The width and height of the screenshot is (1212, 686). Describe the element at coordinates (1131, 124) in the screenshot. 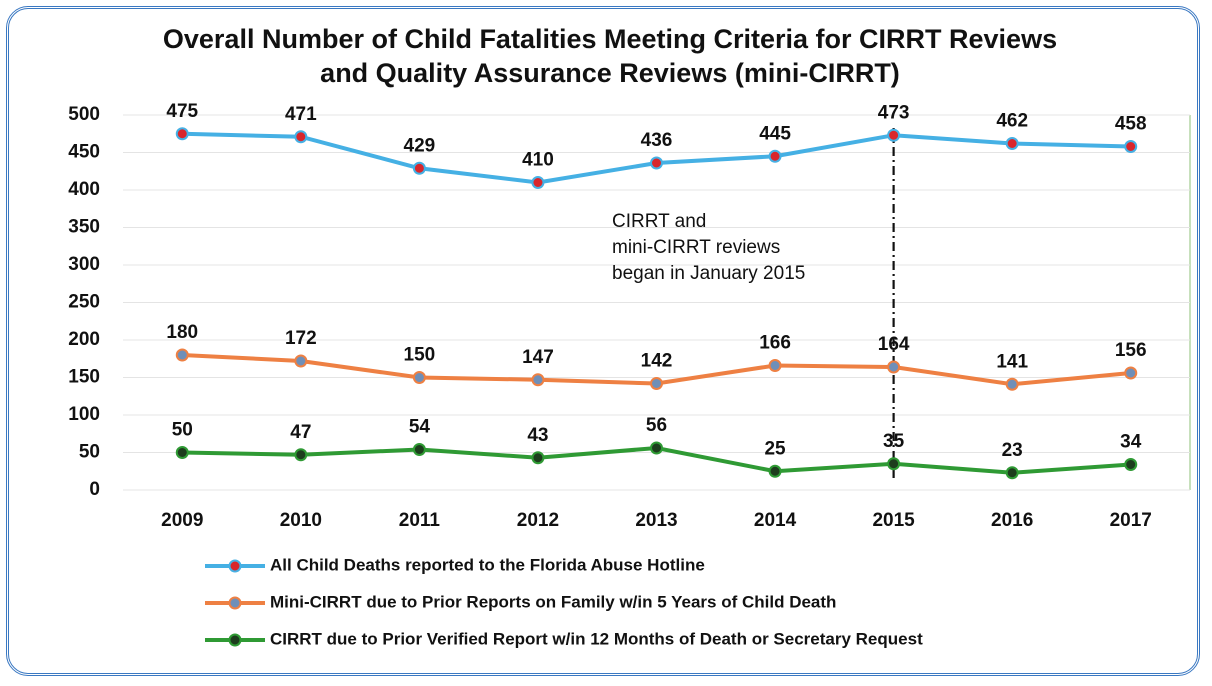

I see `data-label: 458` at that location.